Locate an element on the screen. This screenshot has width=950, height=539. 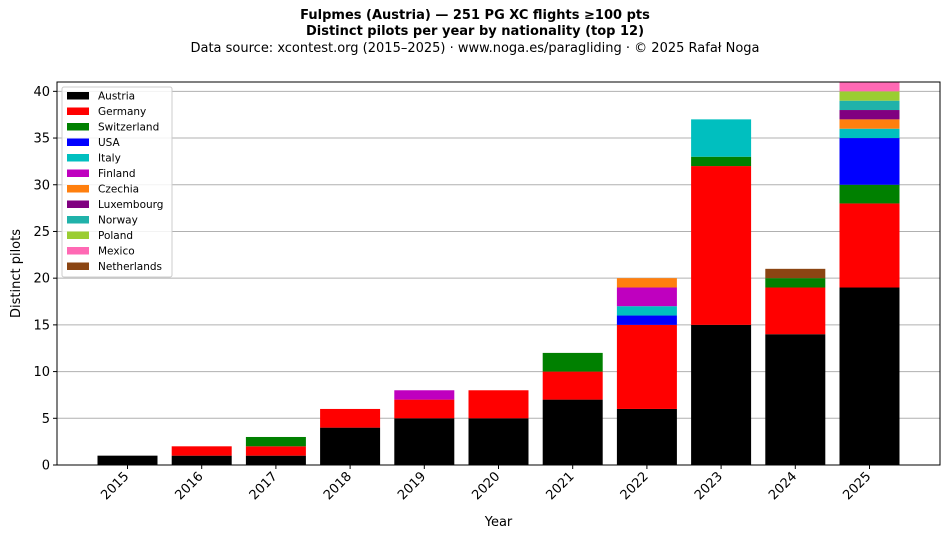
bar-segment-austria-2018 is located at coordinates (350, 446).